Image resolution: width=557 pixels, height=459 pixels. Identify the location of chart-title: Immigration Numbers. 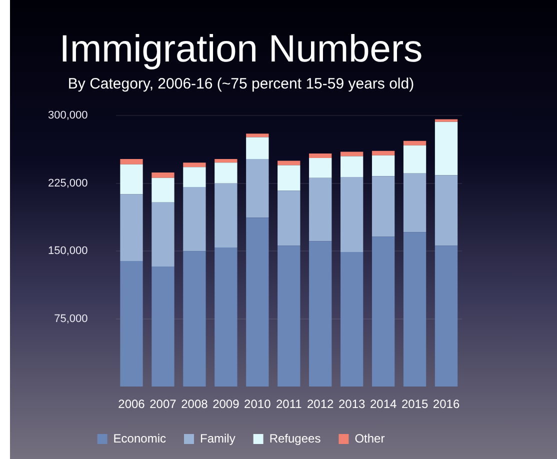
(241, 49).